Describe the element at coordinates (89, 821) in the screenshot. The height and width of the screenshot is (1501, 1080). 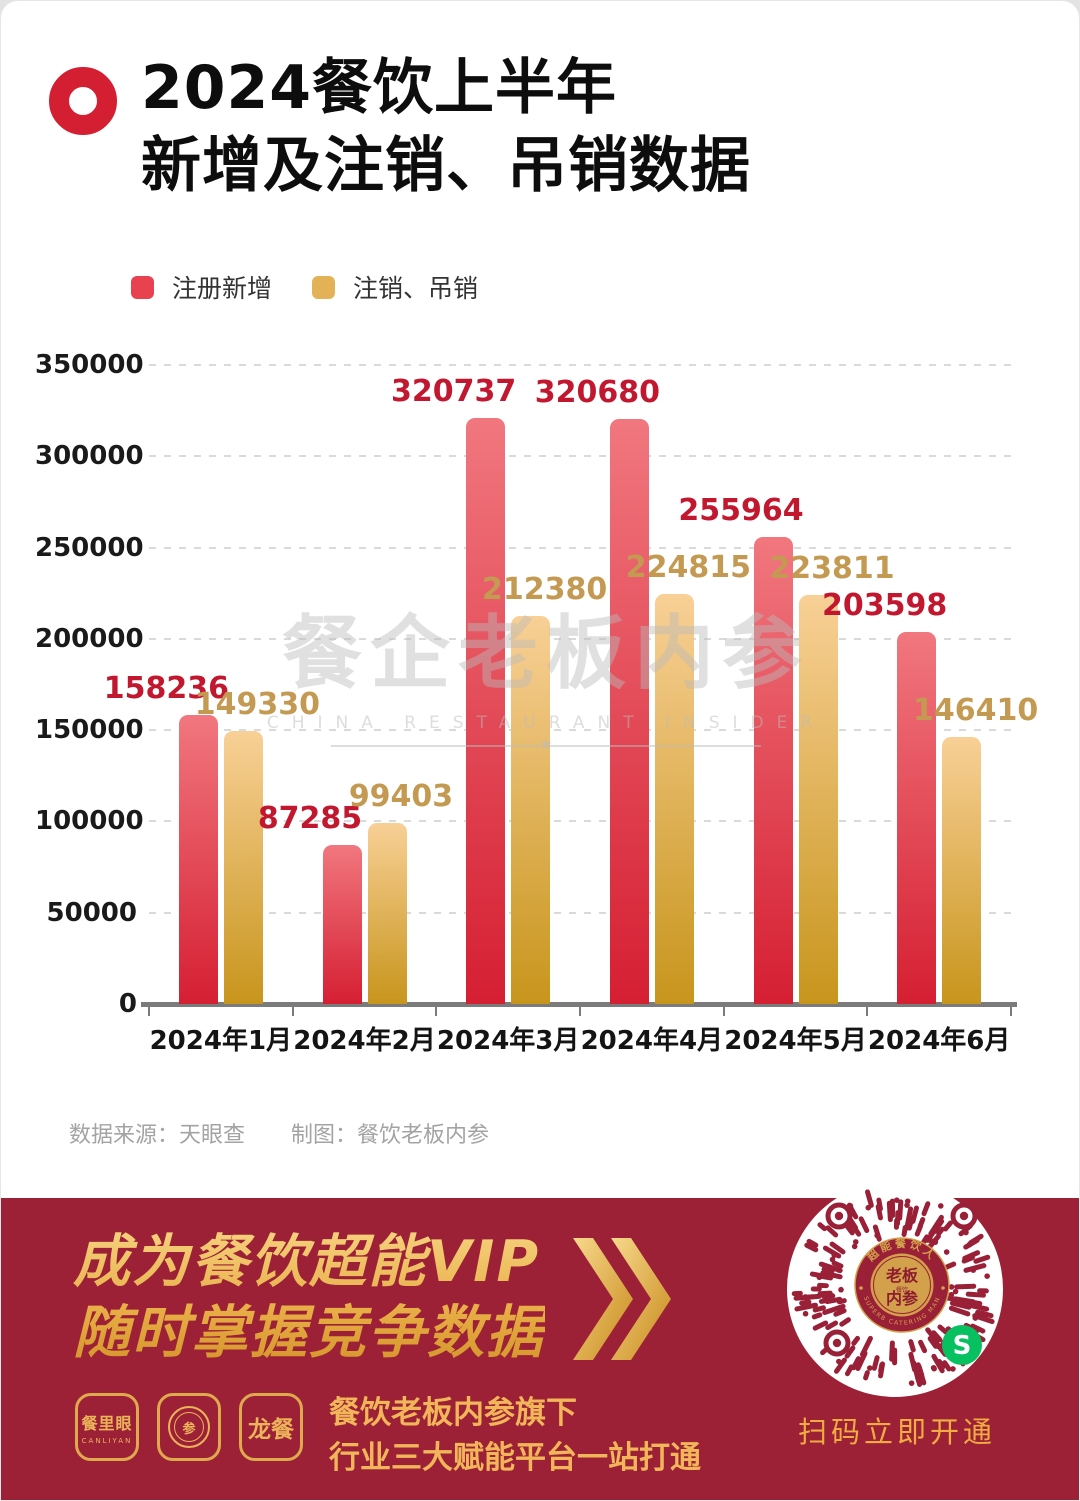
I see `y-axis-tick-label: 100000` at that location.